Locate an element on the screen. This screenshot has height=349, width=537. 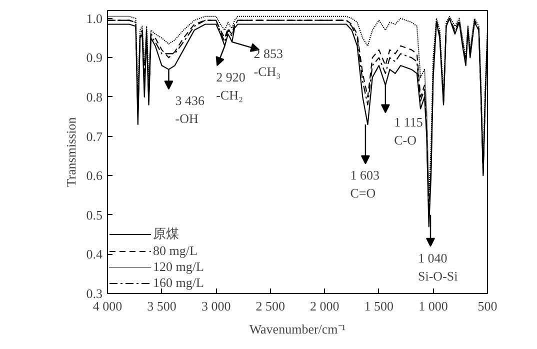
x-tick-label: 1 500 is located at coordinates (379, 306).